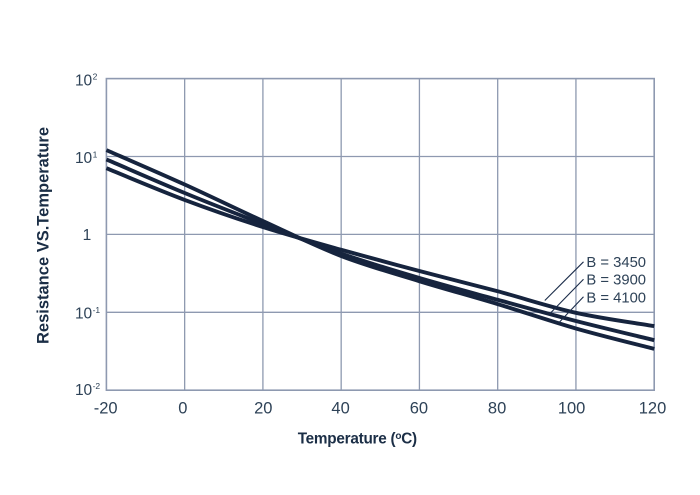 This screenshot has width=700, height=495. Describe the element at coordinates (616, 263) in the screenshot. I see `svg-text: B = 3450` at that location.